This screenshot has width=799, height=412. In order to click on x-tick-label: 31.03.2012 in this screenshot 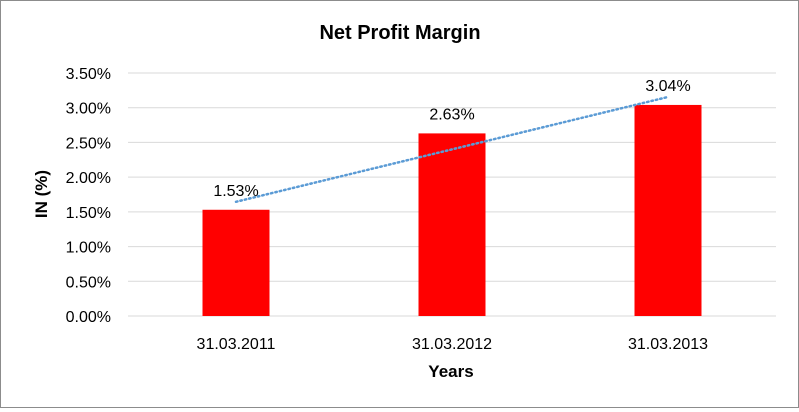, I will do `click(452, 344)`.